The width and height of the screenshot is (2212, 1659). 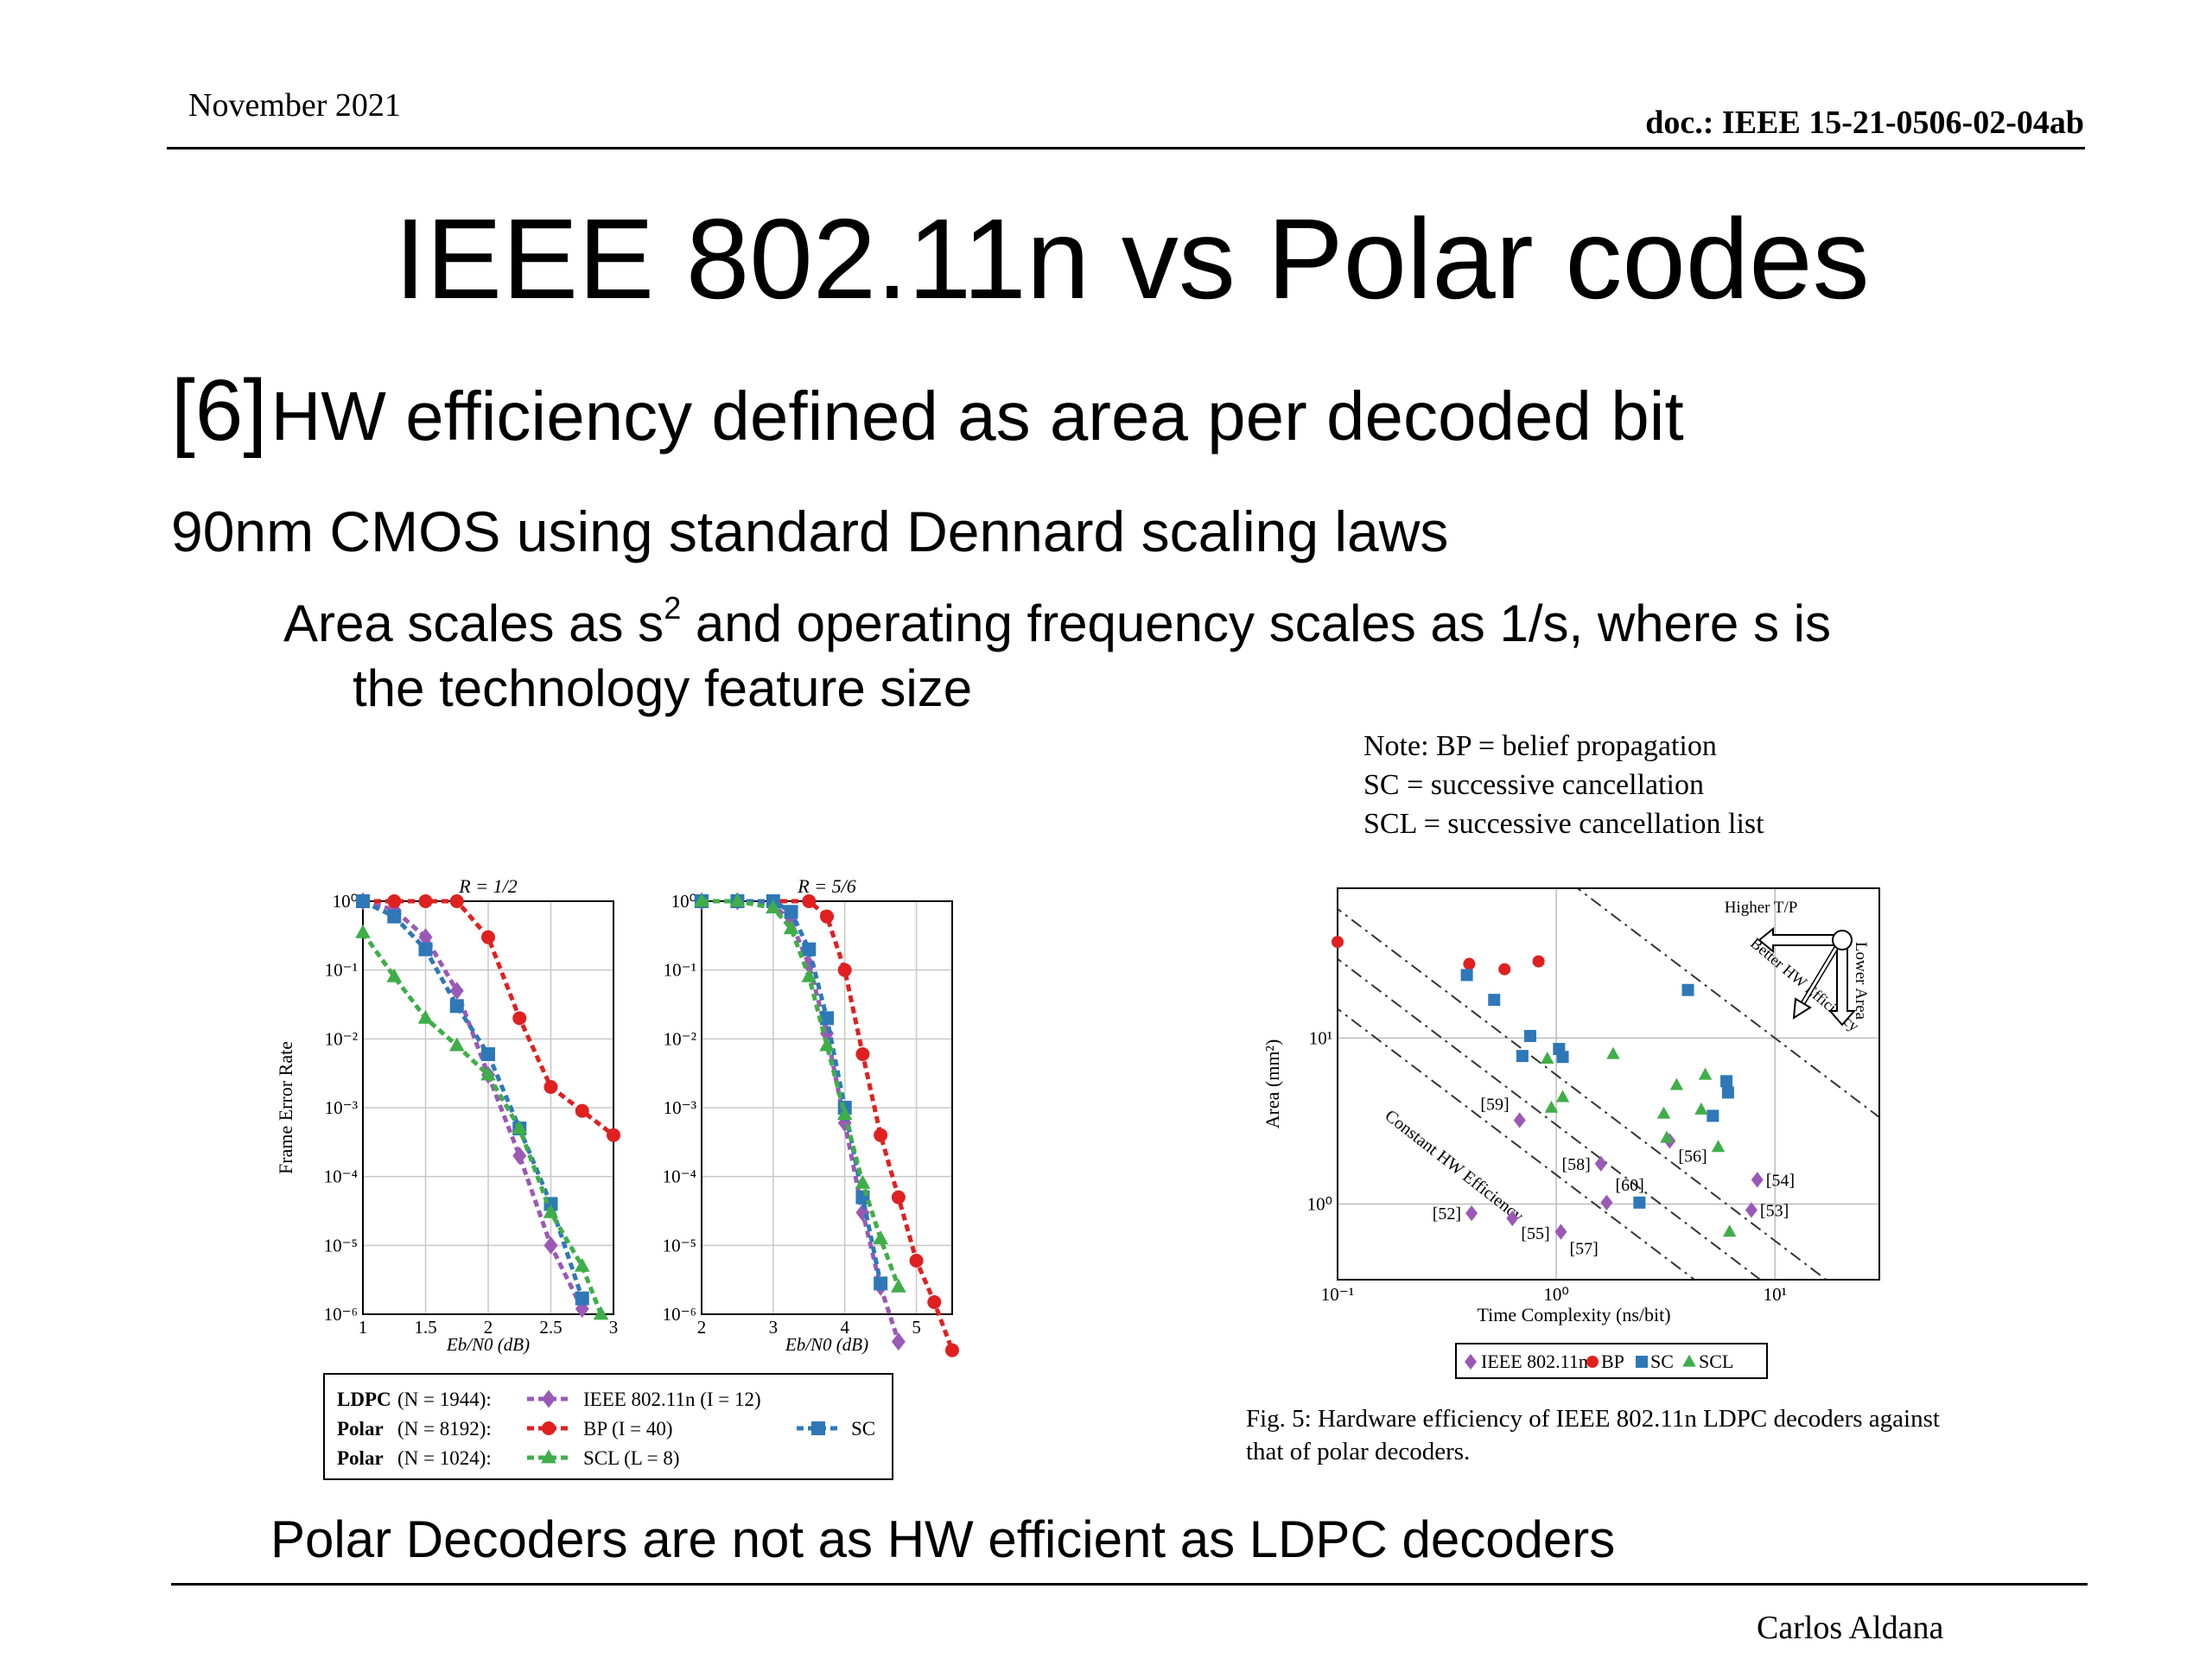 I want to click on hw-legend-scl-label: SCL, so click(x=1716, y=1361).